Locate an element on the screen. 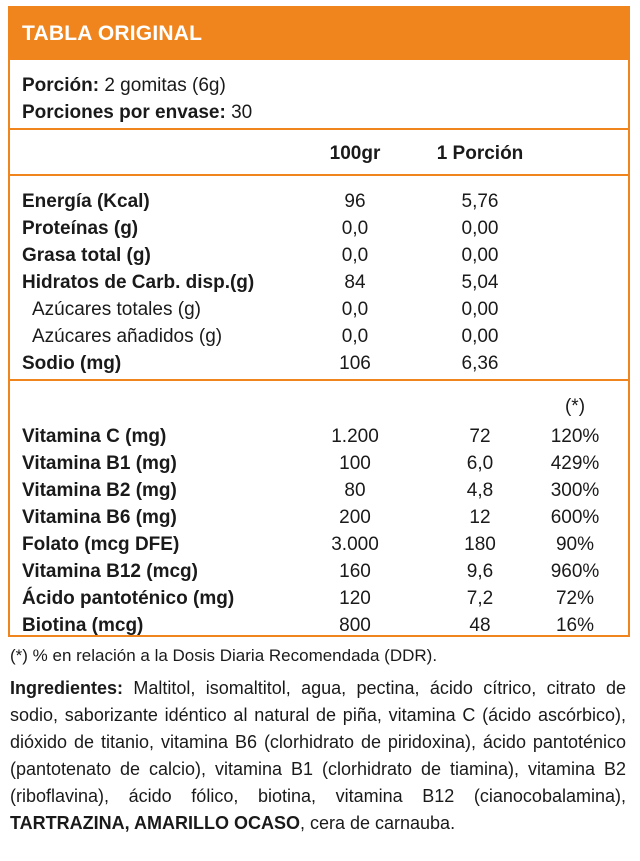  portion-line: Porción: 2 gomitas (6g) is located at coordinates (325, 85).